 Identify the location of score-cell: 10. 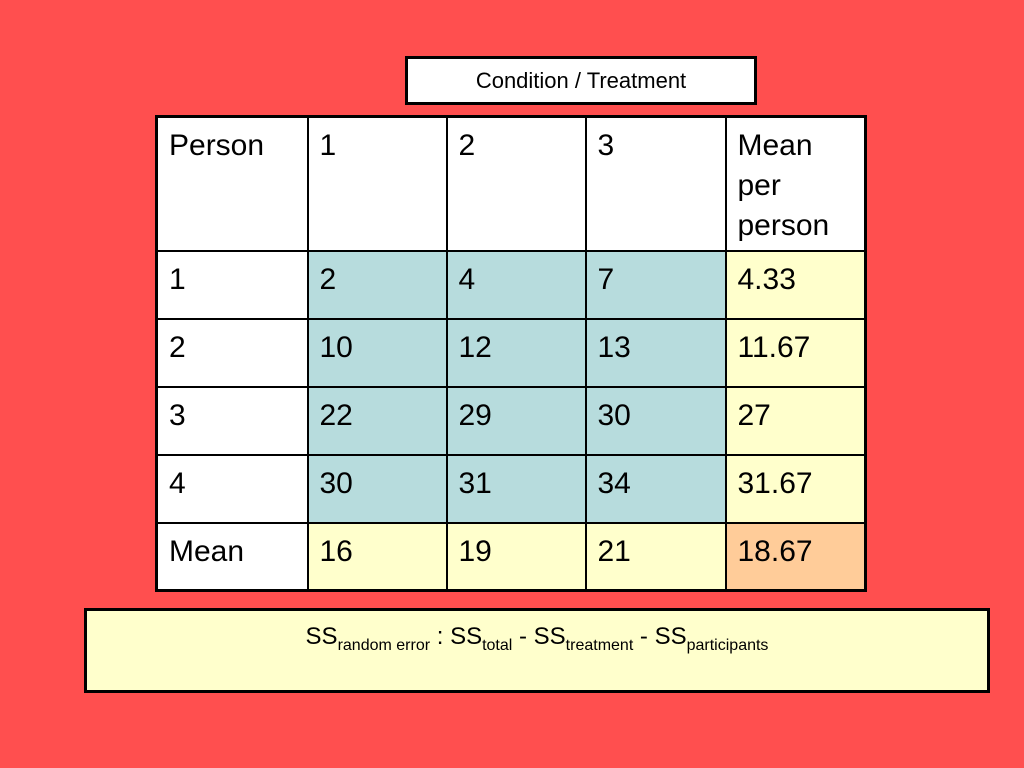
(377, 352).